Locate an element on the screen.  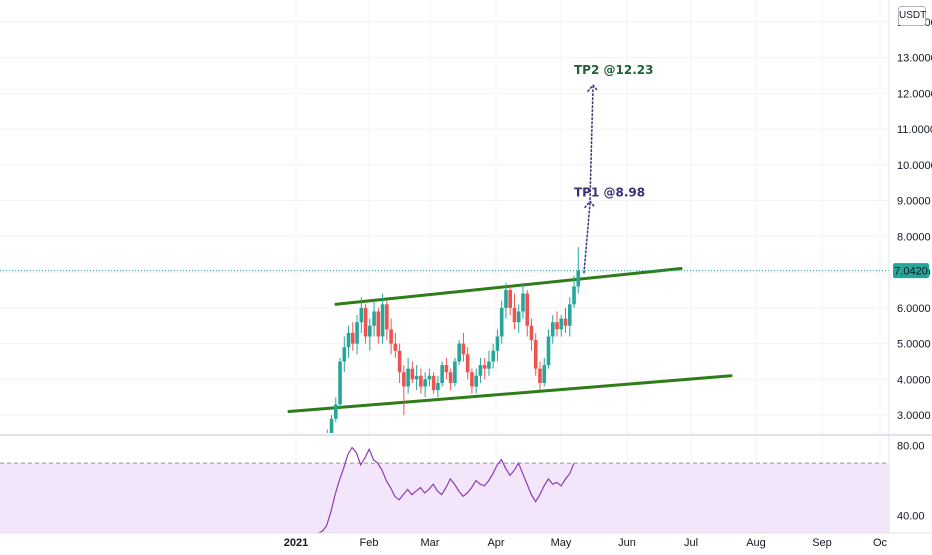
time-axis: 2021 Feb Mar Apr May Jun Jul Aug Sep Oc is located at coordinates (466, 540).